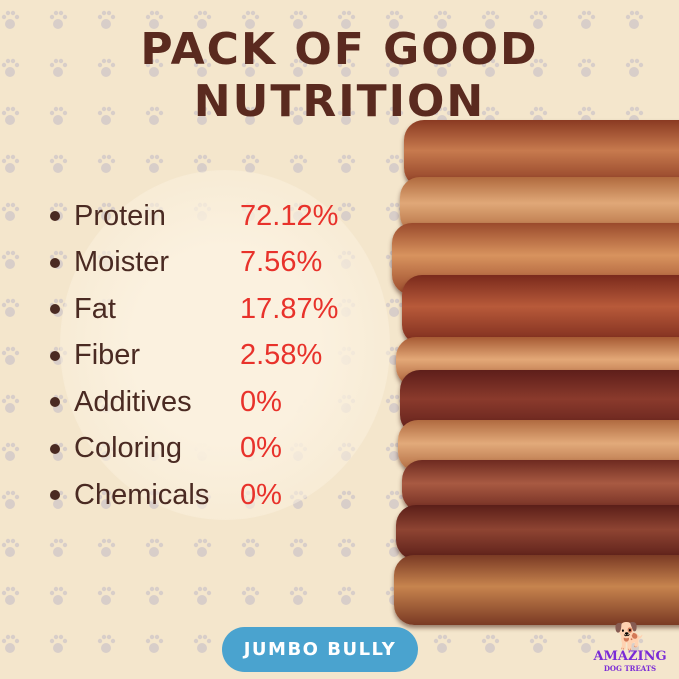  Describe the element at coordinates (128, 448) in the screenshot. I see `nutrient-label: Coloring` at that location.